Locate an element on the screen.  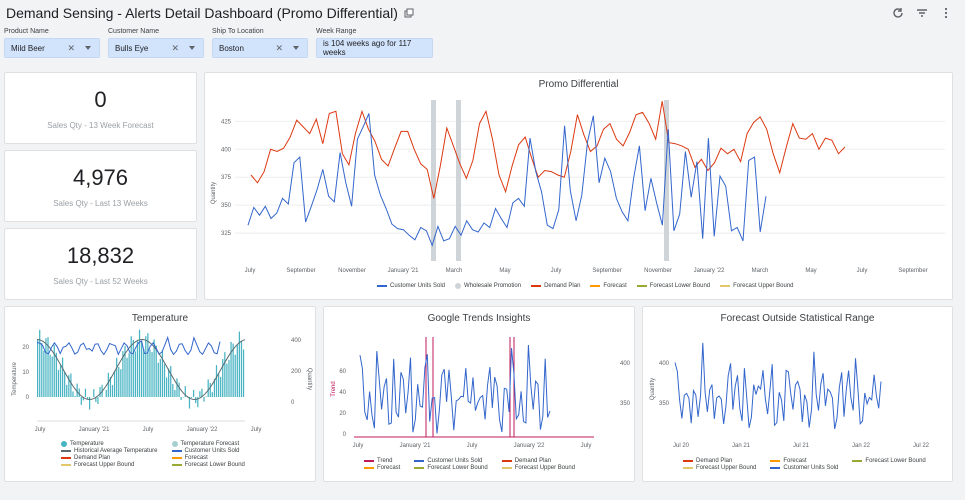
y2-tick-label: 400 is located at coordinates (625, 364).